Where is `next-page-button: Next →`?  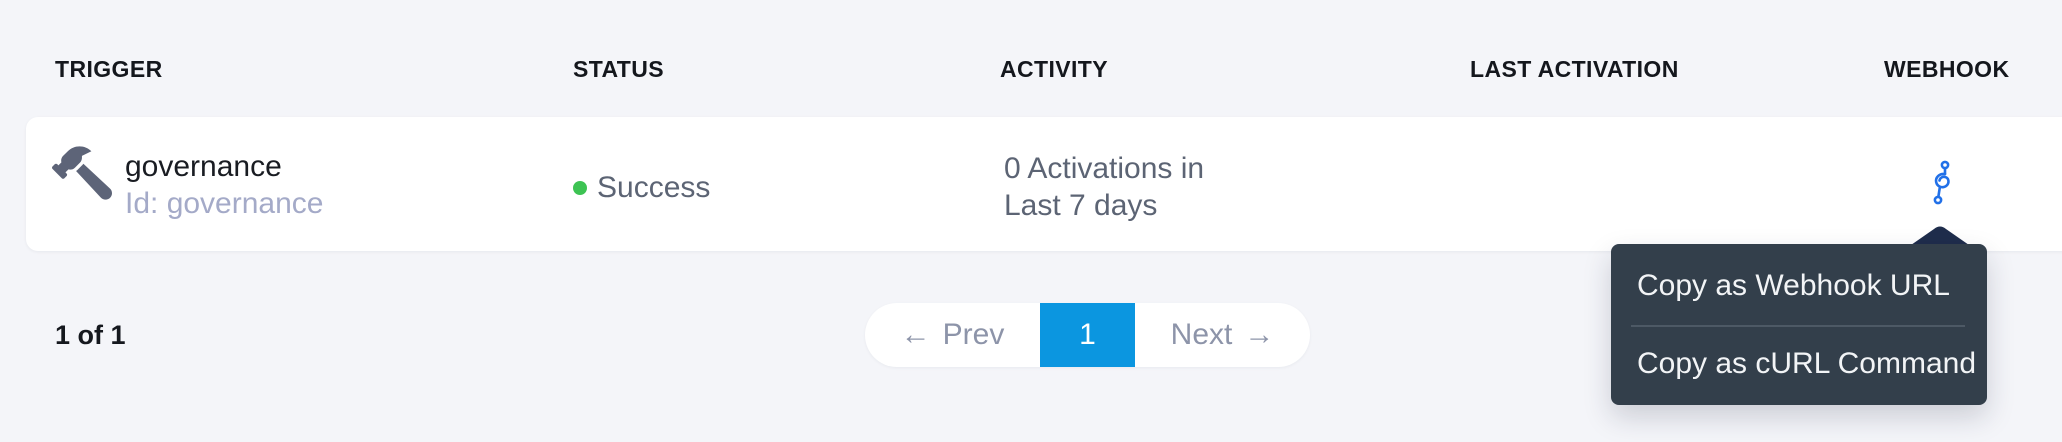 next-page-button: Next → is located at coordinates (1222, 335).